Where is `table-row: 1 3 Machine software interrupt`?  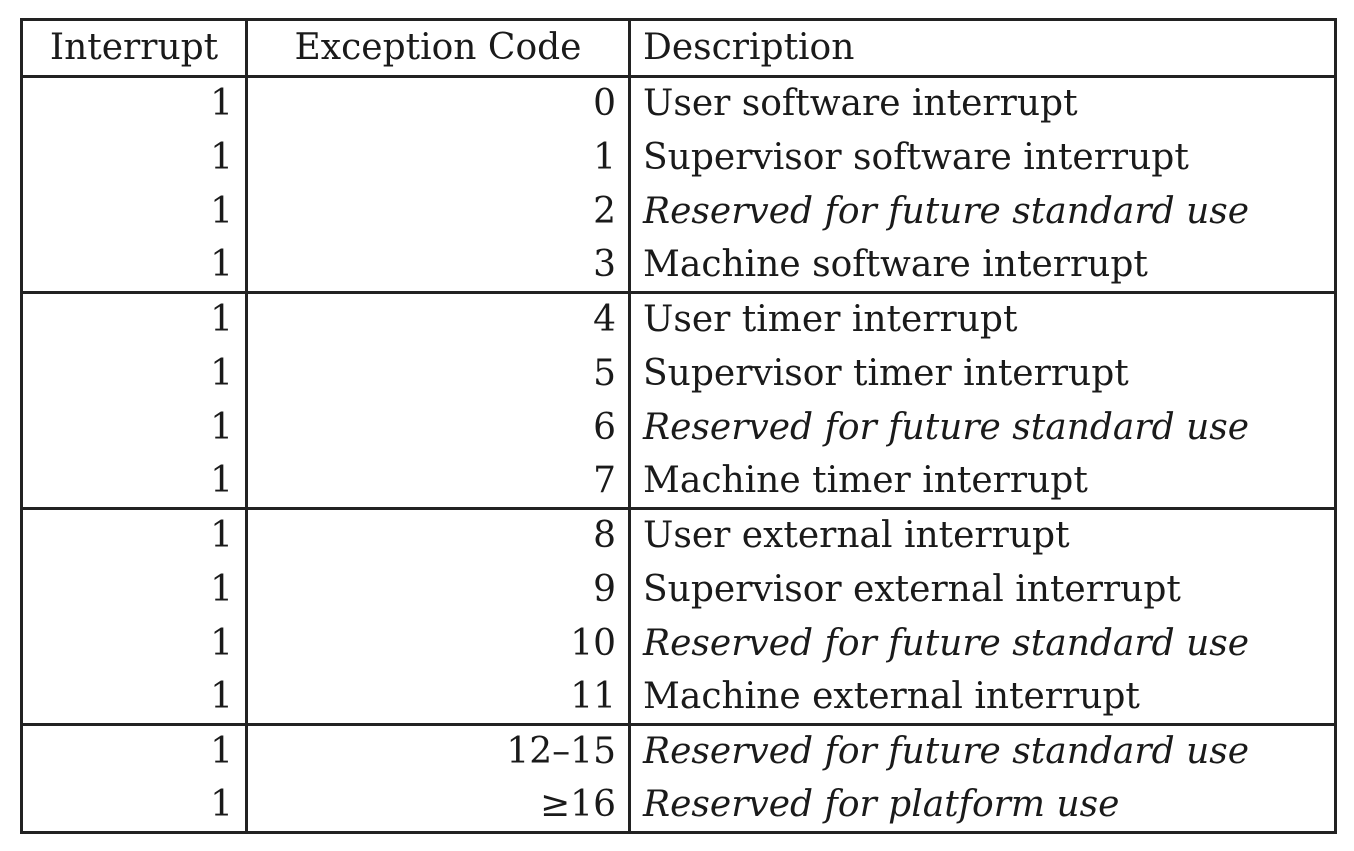 table-row: 1 3 Machine software interrupt is located at coordinates (678, 266).